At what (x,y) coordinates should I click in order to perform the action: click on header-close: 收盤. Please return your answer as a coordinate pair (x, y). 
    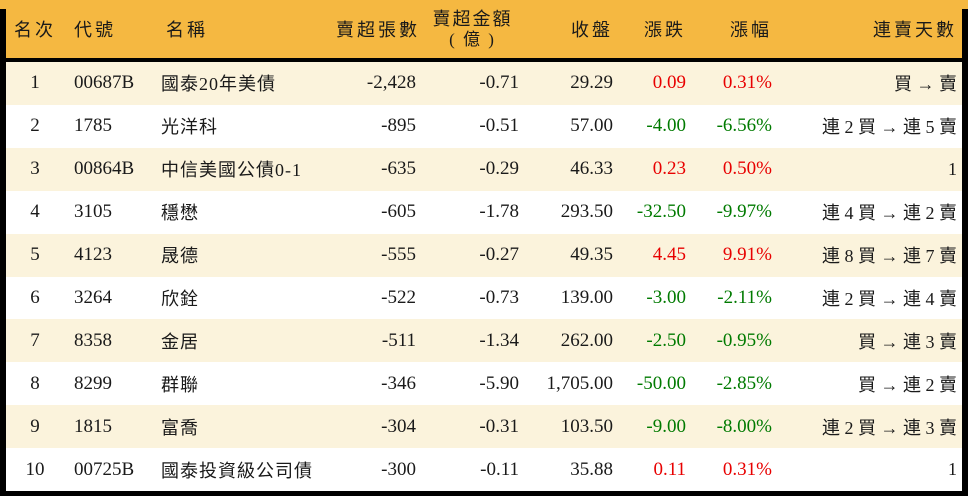
    Looking at the image, I should click on (592, 30).